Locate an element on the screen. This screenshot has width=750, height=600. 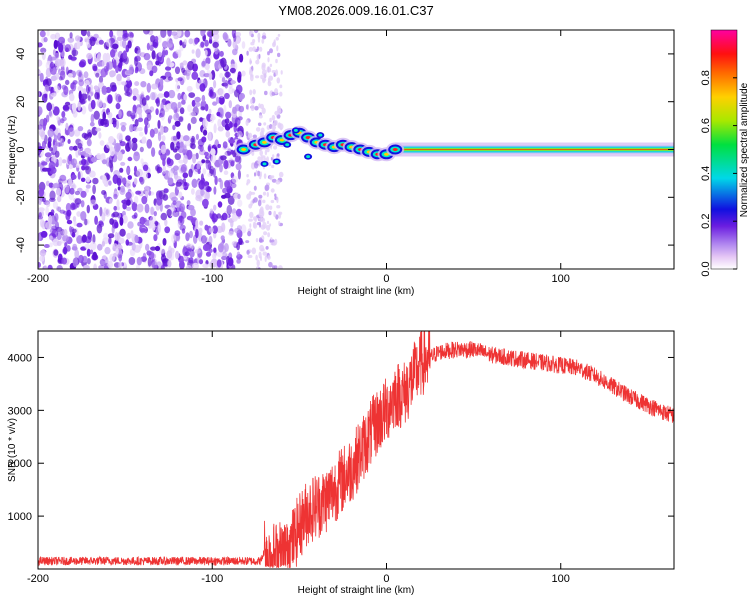
y-tick-label: -20 is located at coordinates (21, 197).